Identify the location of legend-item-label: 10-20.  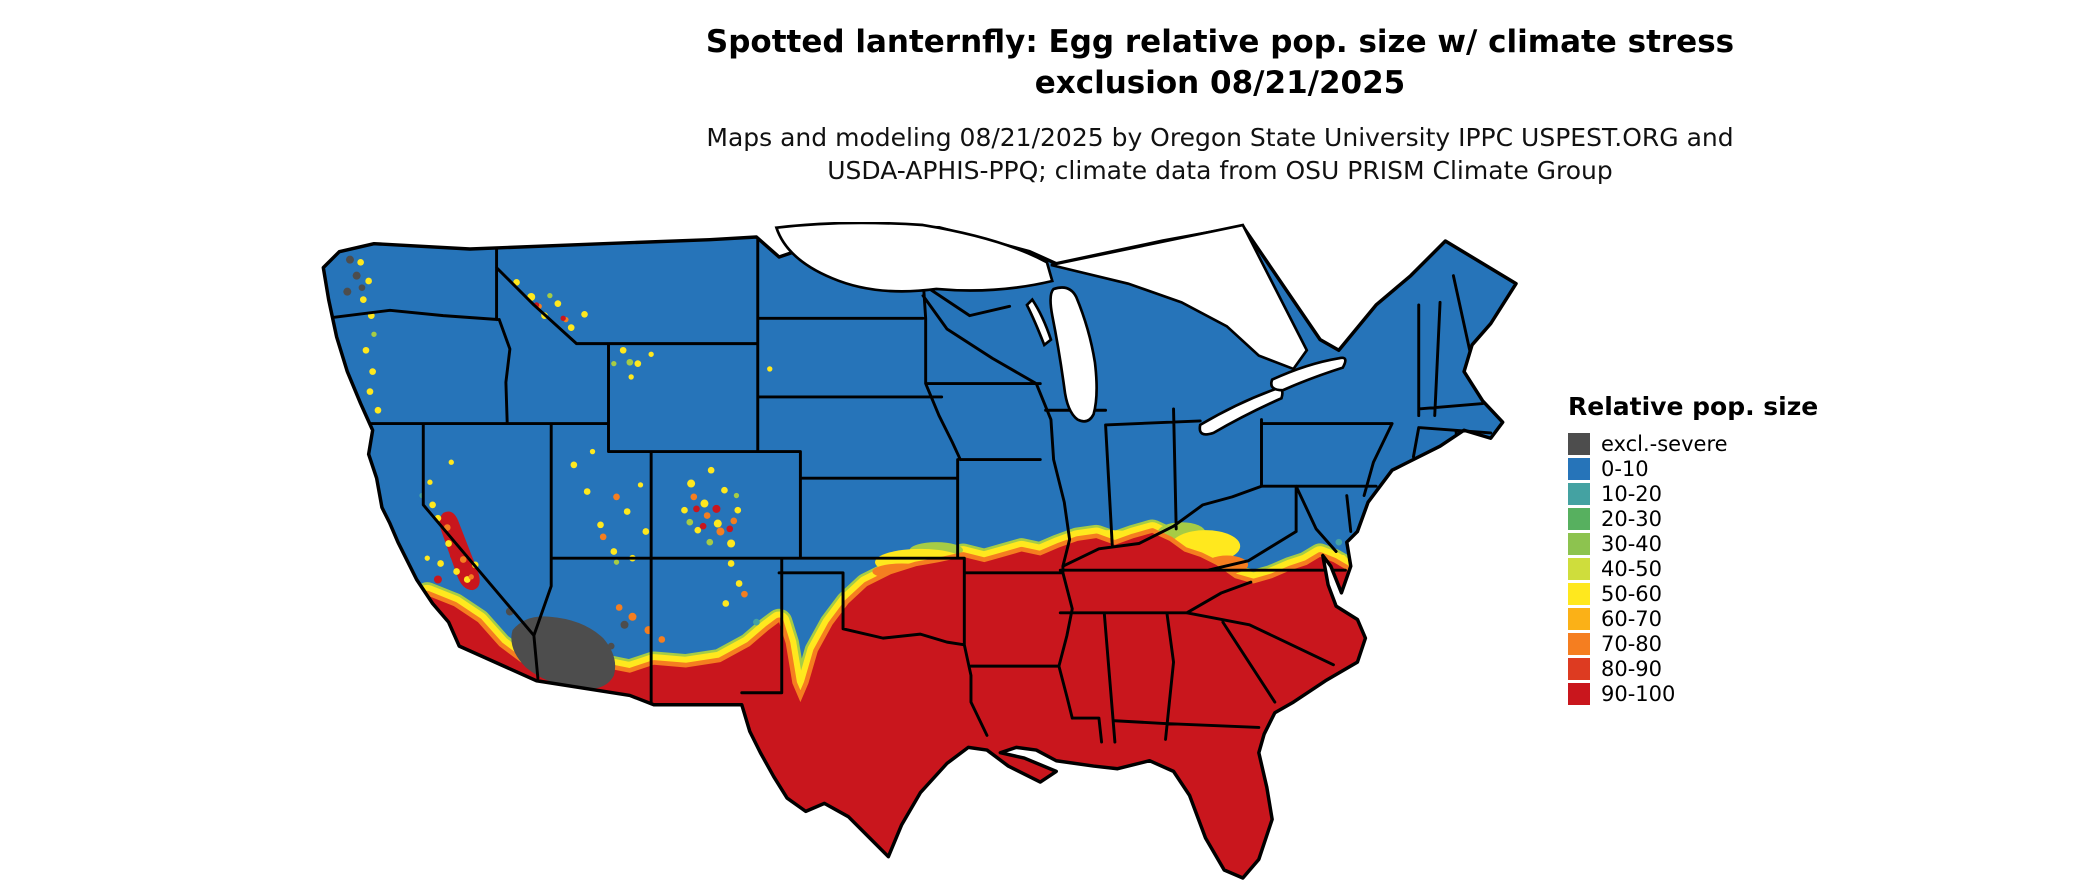
(1632, 494).